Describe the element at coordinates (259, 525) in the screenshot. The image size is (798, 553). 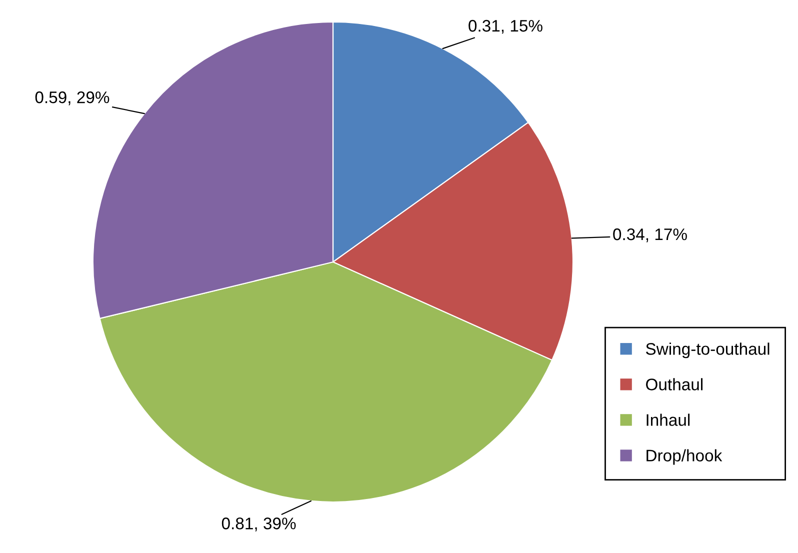
I see `data-label: 0.81, 39%` at that location.